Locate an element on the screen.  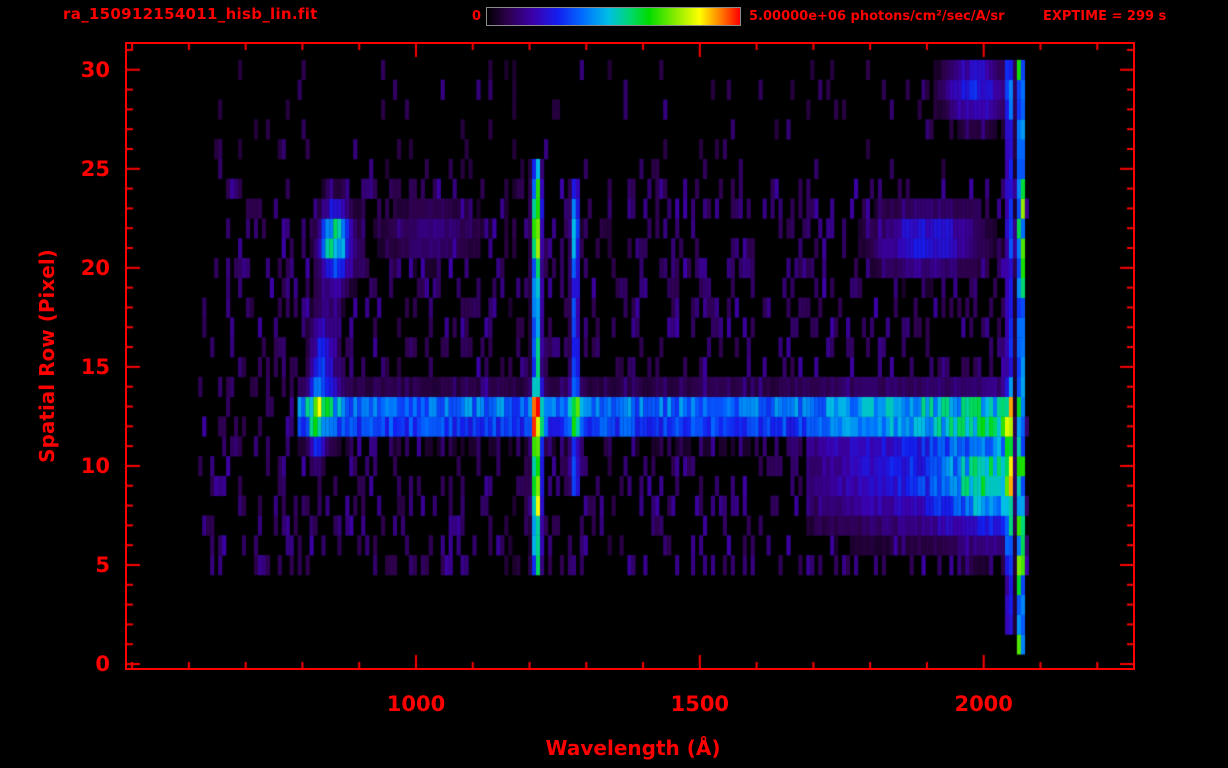
x-tick-label: 2000 is located at coordinates (983, 704).